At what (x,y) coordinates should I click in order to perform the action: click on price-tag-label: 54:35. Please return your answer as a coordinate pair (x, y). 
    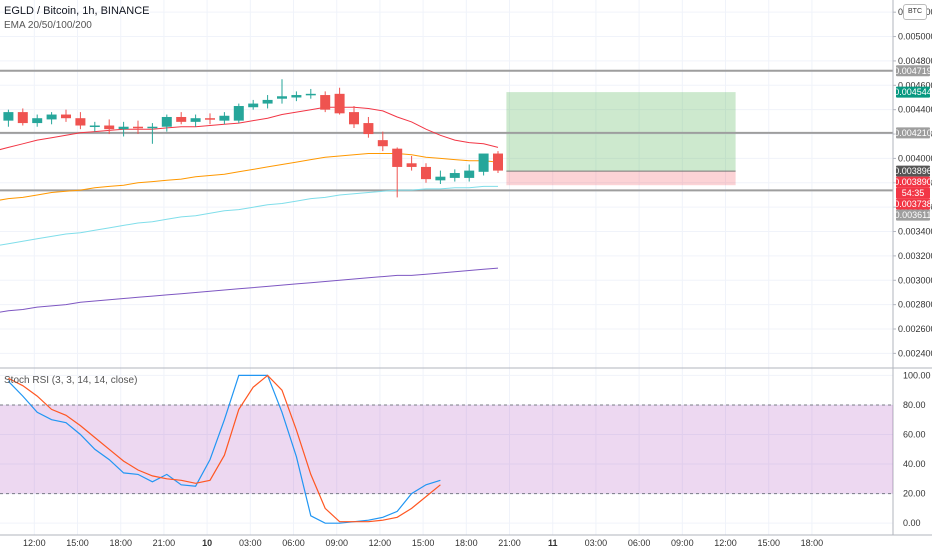
    Looking at the image, I should click on (913, 193).